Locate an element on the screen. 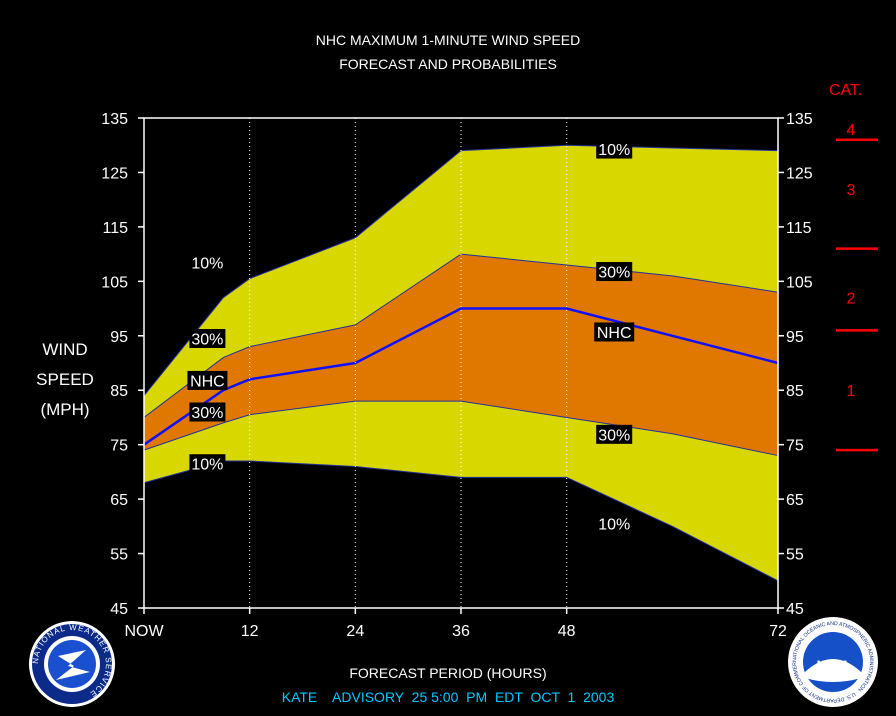 This screenshot has height=716, width=896. y-axis-label-line1: WIND is located at coordinates (65, 349).